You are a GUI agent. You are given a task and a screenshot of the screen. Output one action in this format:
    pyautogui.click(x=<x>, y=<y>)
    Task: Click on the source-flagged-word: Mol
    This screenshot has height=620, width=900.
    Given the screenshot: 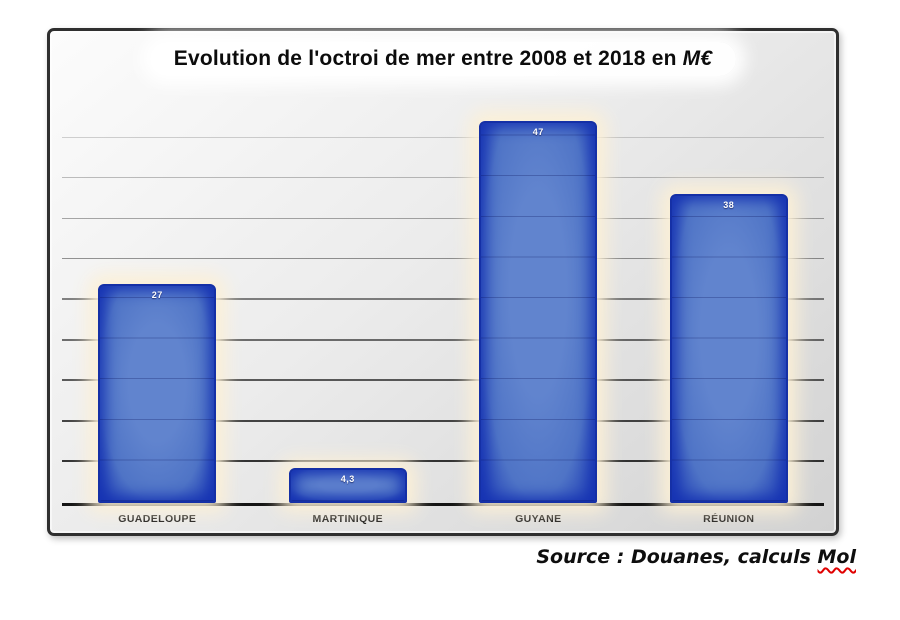 What is the action you would take?
    pyautogui.click(x=836, y=557)
    